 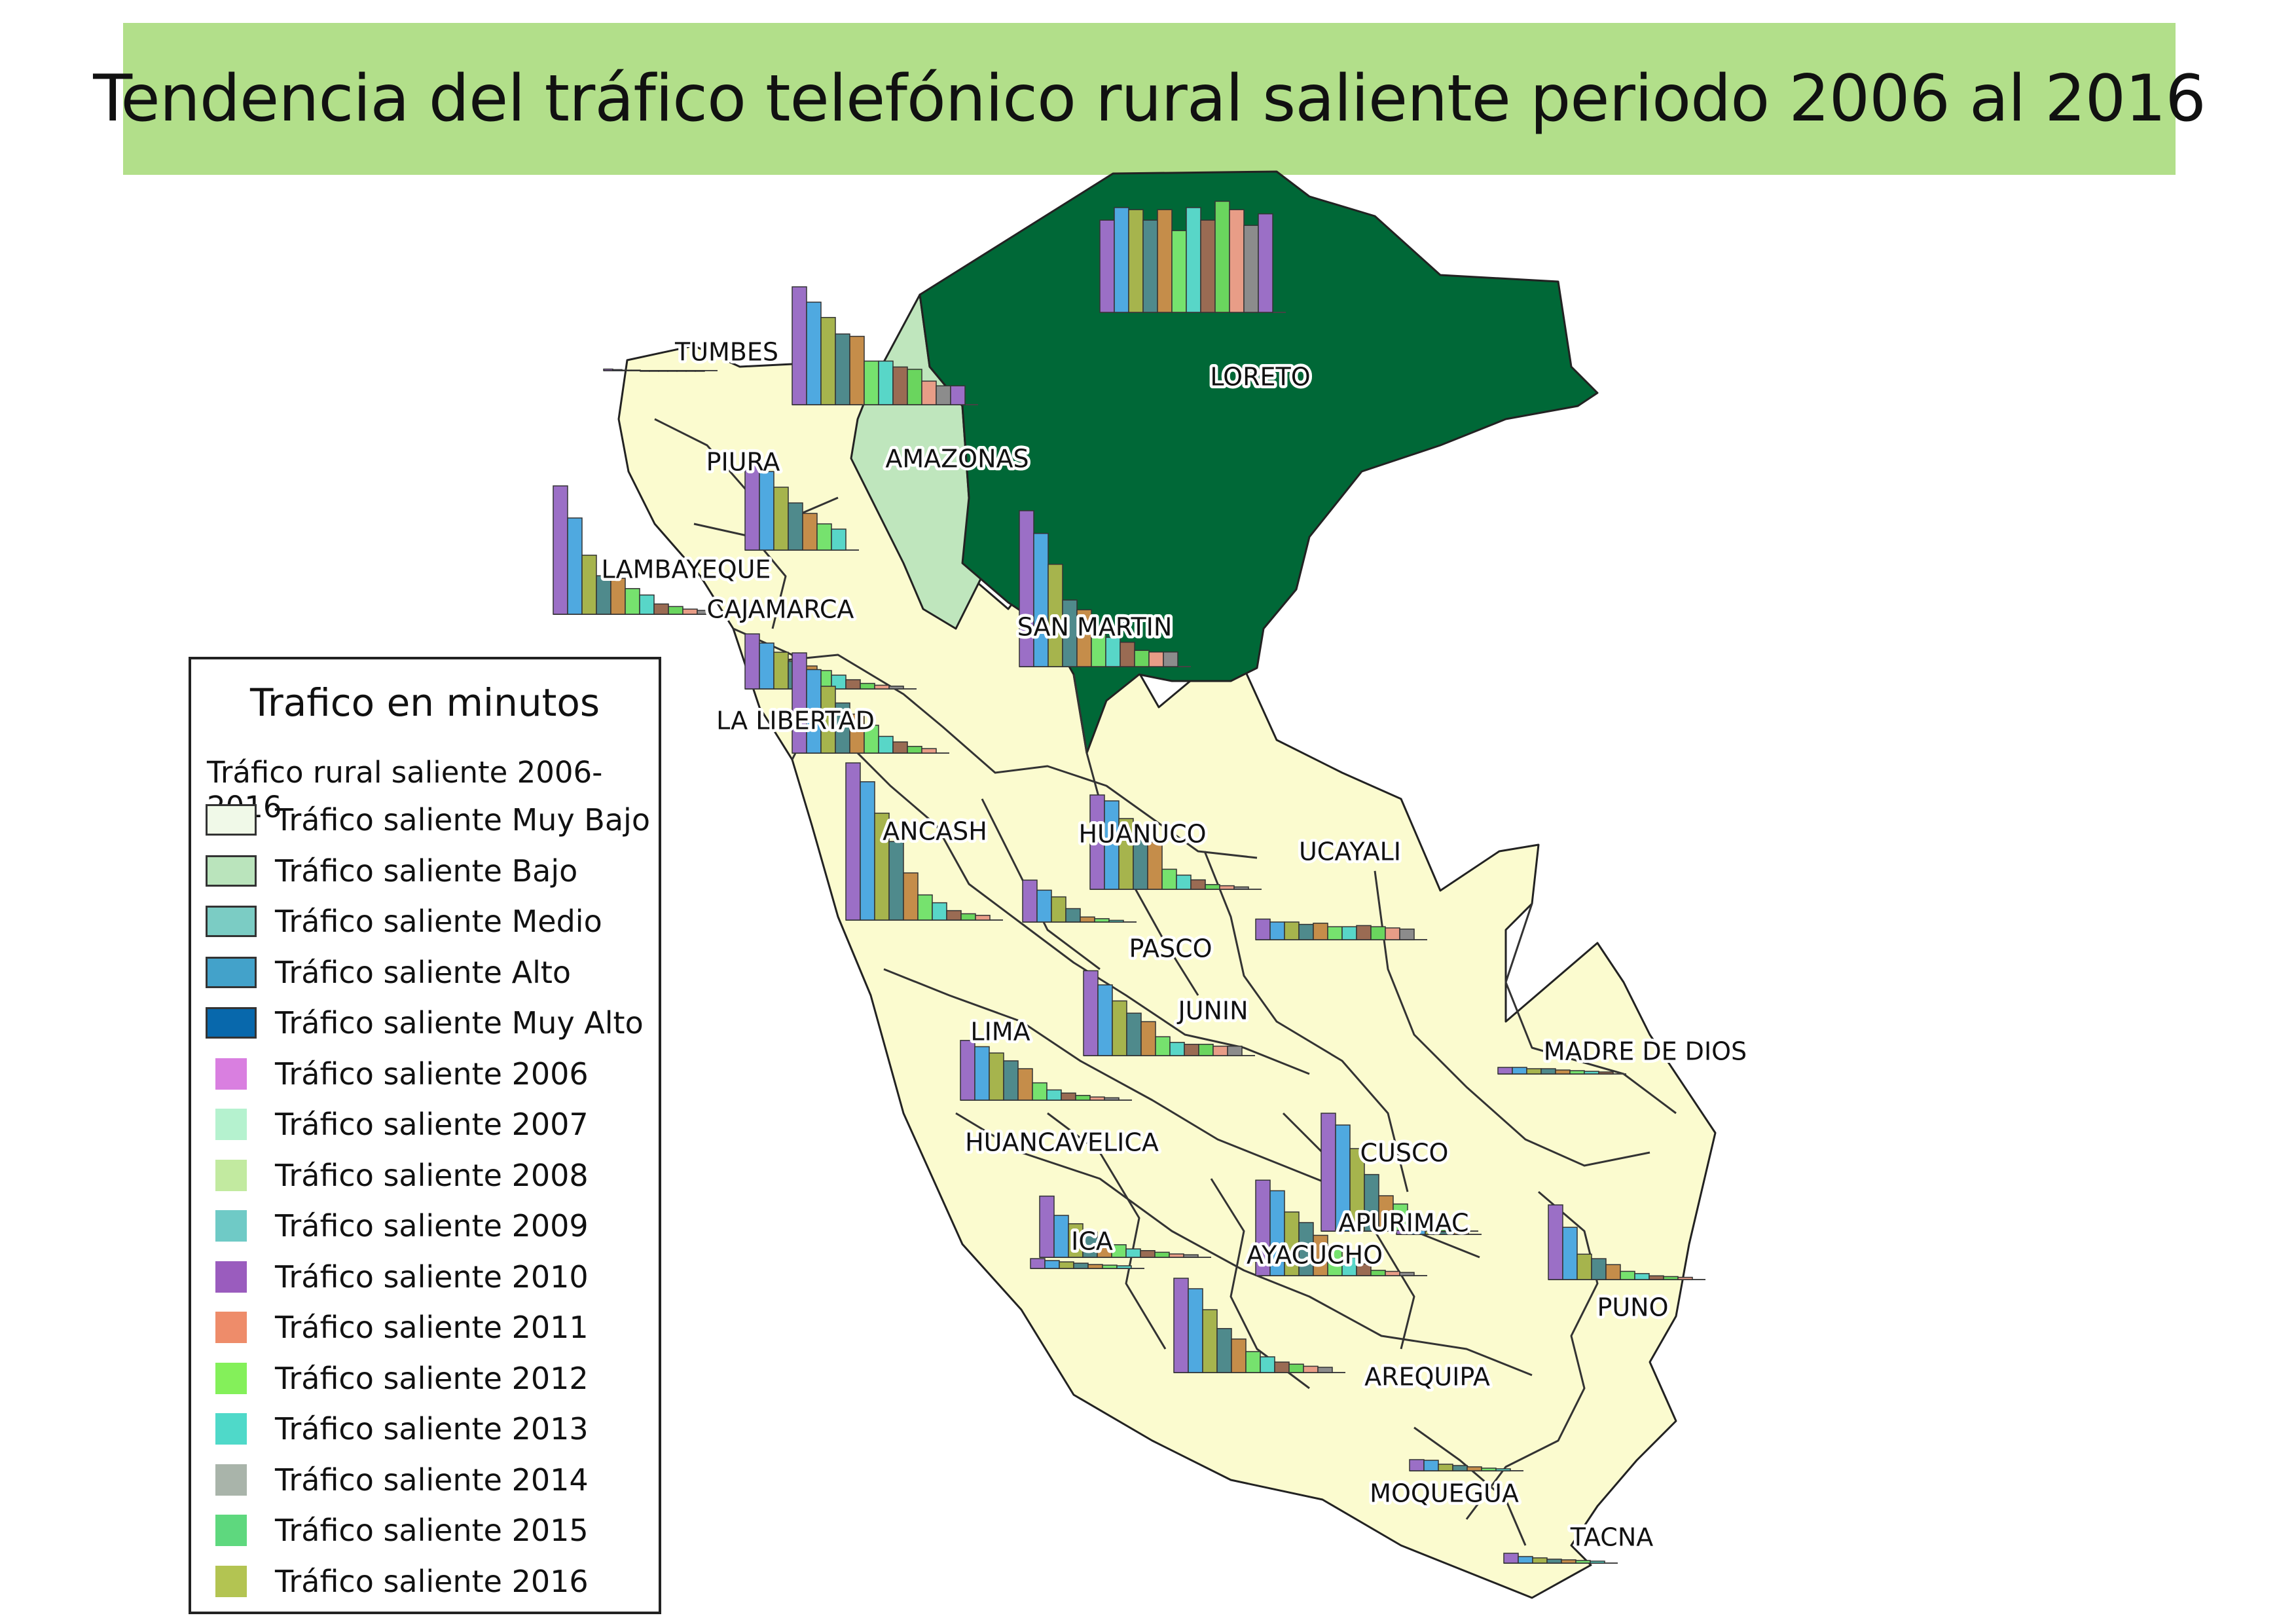 I want to click on legend-label: Tráfico saliente 2011, so click(x=432, y=1327).